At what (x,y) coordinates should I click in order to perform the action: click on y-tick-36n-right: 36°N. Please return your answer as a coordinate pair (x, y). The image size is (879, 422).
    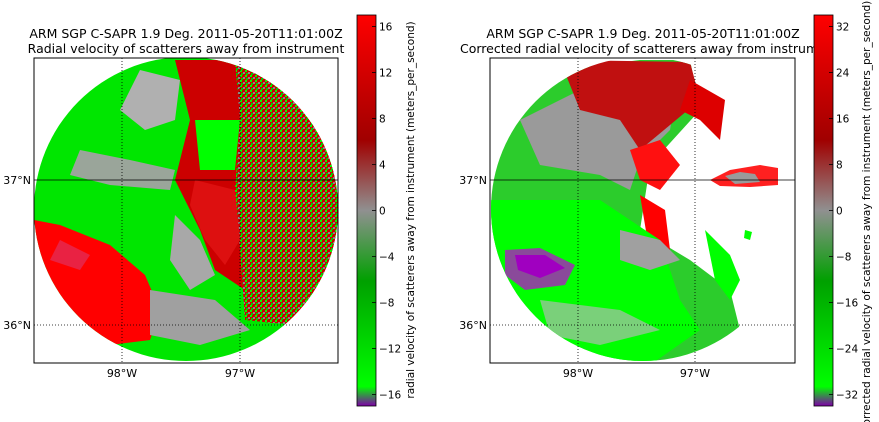
    Looking at the image, I should click on (473, 325).